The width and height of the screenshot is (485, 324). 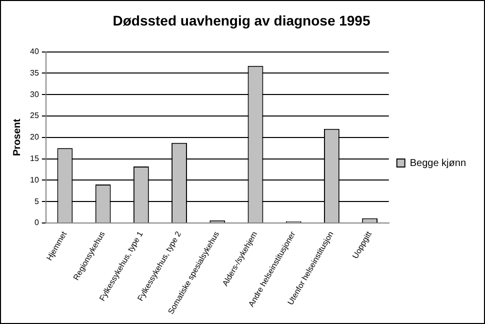 I want to click on y-tick-label: 25, so click(x=35, y=115).